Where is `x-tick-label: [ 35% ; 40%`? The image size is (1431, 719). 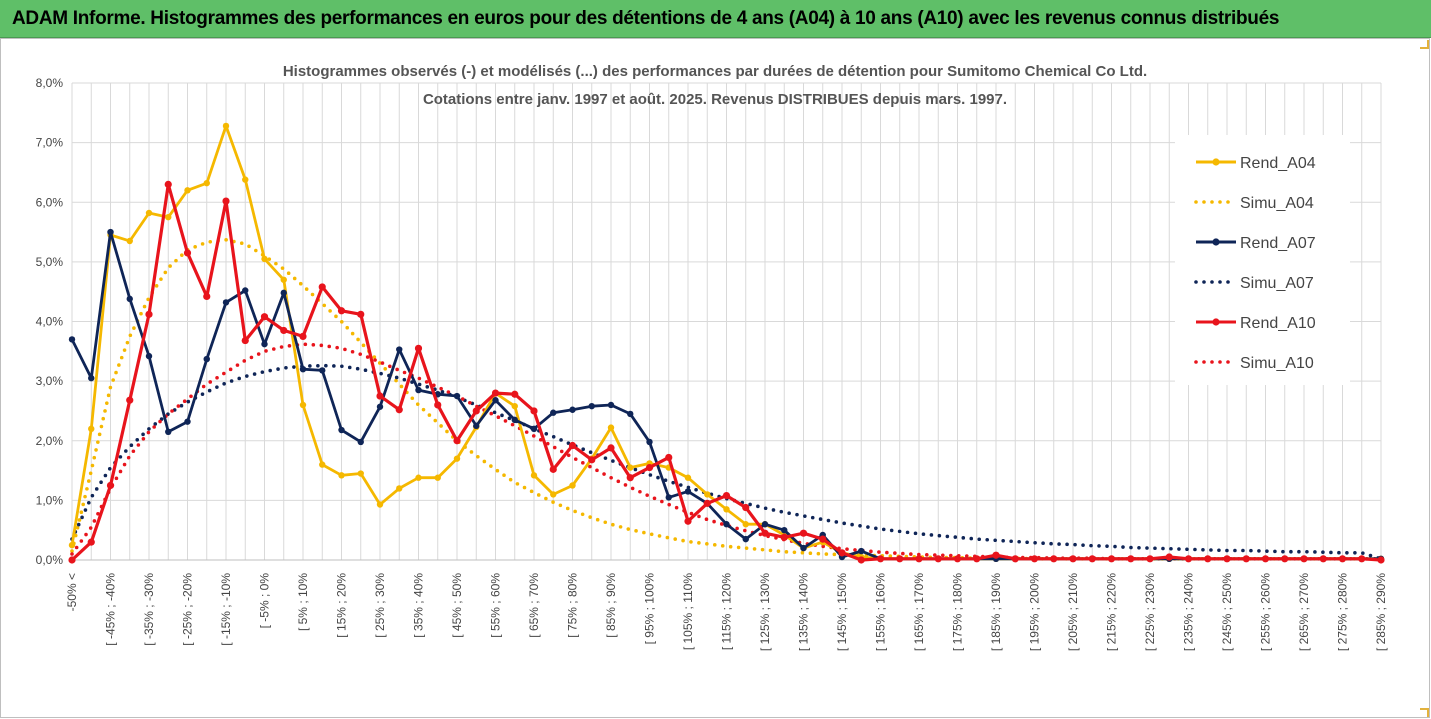
x-tick-label: [ 35% ; 40% is located at coordinates (419, 605).